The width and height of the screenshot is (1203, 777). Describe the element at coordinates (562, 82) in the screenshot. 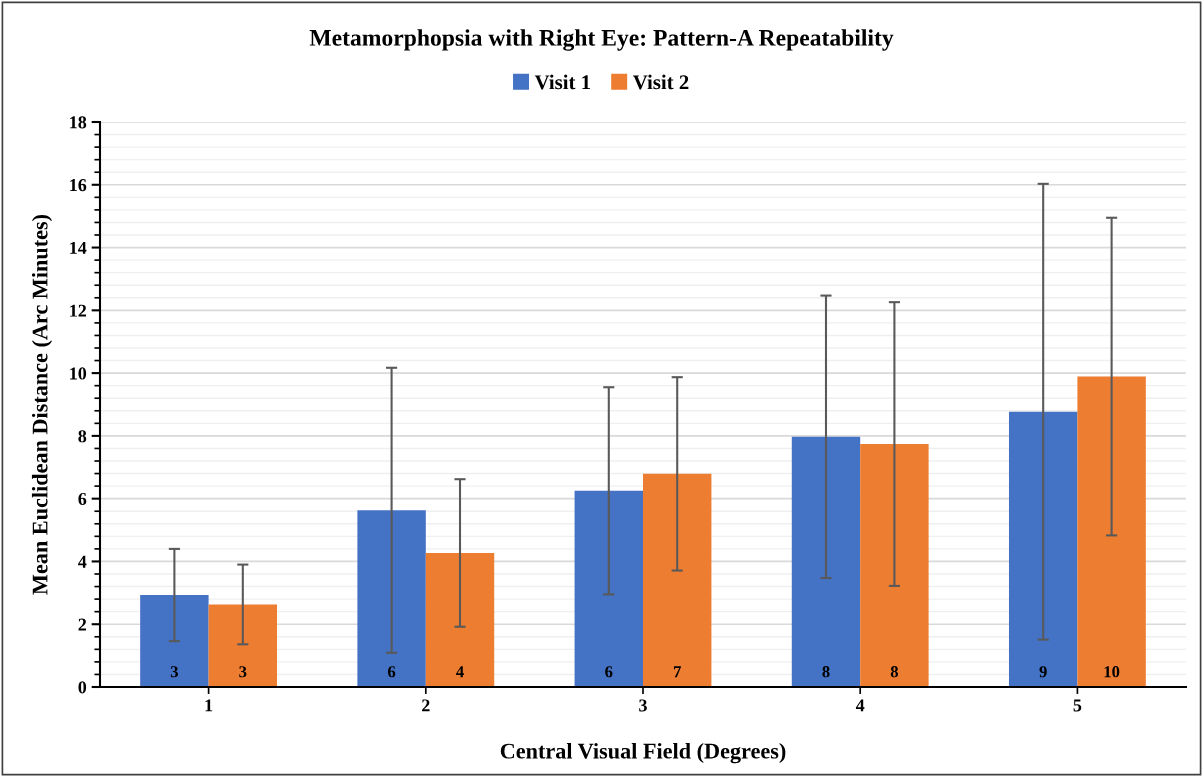

I see `legend-label: Visit 1` at that location.